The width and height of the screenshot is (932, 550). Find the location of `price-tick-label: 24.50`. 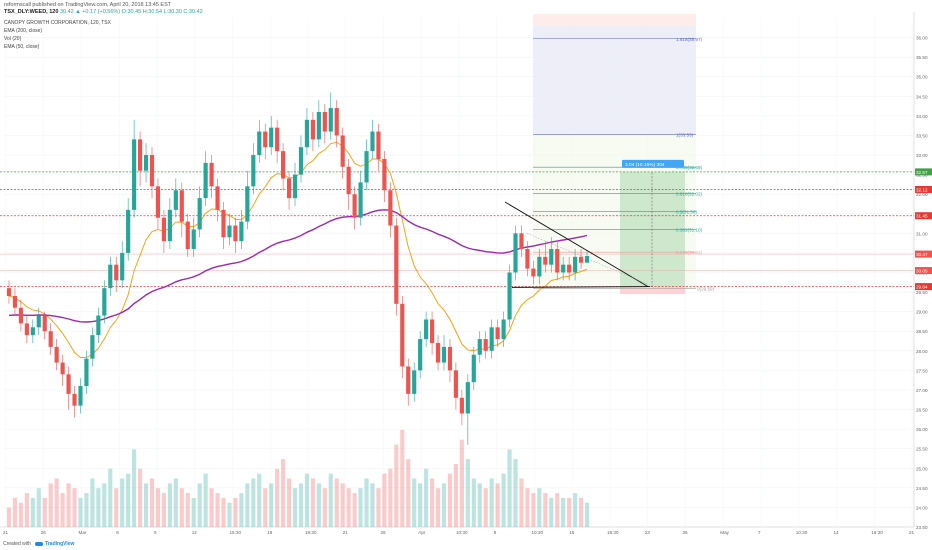

price-tick-label: 24.50 is located at coordinates (922, 488).